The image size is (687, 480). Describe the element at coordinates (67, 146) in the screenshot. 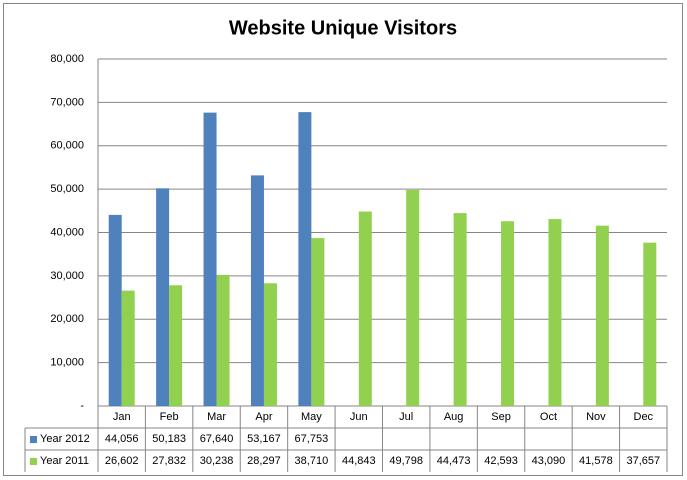

I see `y-tick-label: 60,000` at that location.